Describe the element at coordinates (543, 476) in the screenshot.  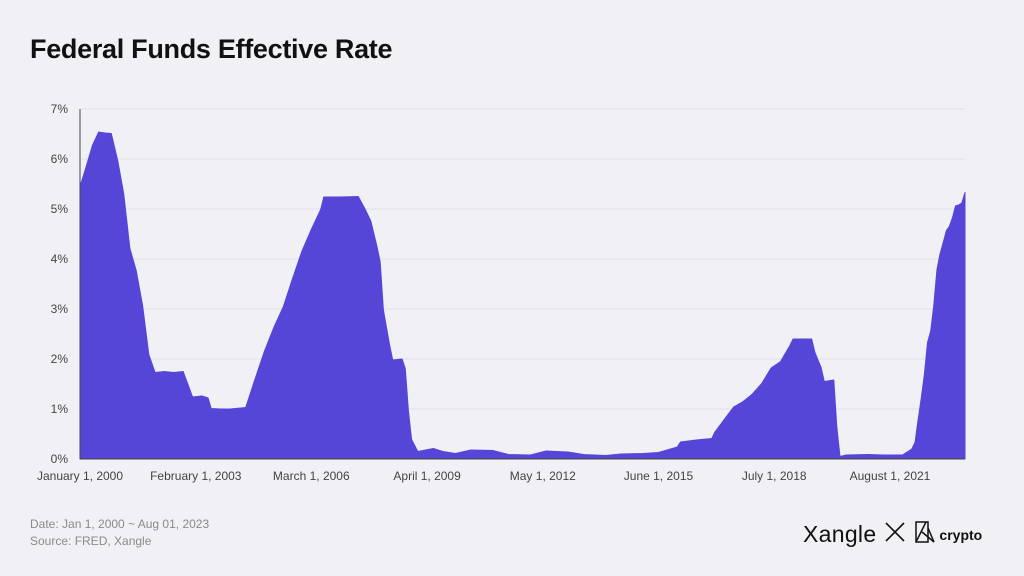
I see `x-tick-label: May 1, 2012` at that location.